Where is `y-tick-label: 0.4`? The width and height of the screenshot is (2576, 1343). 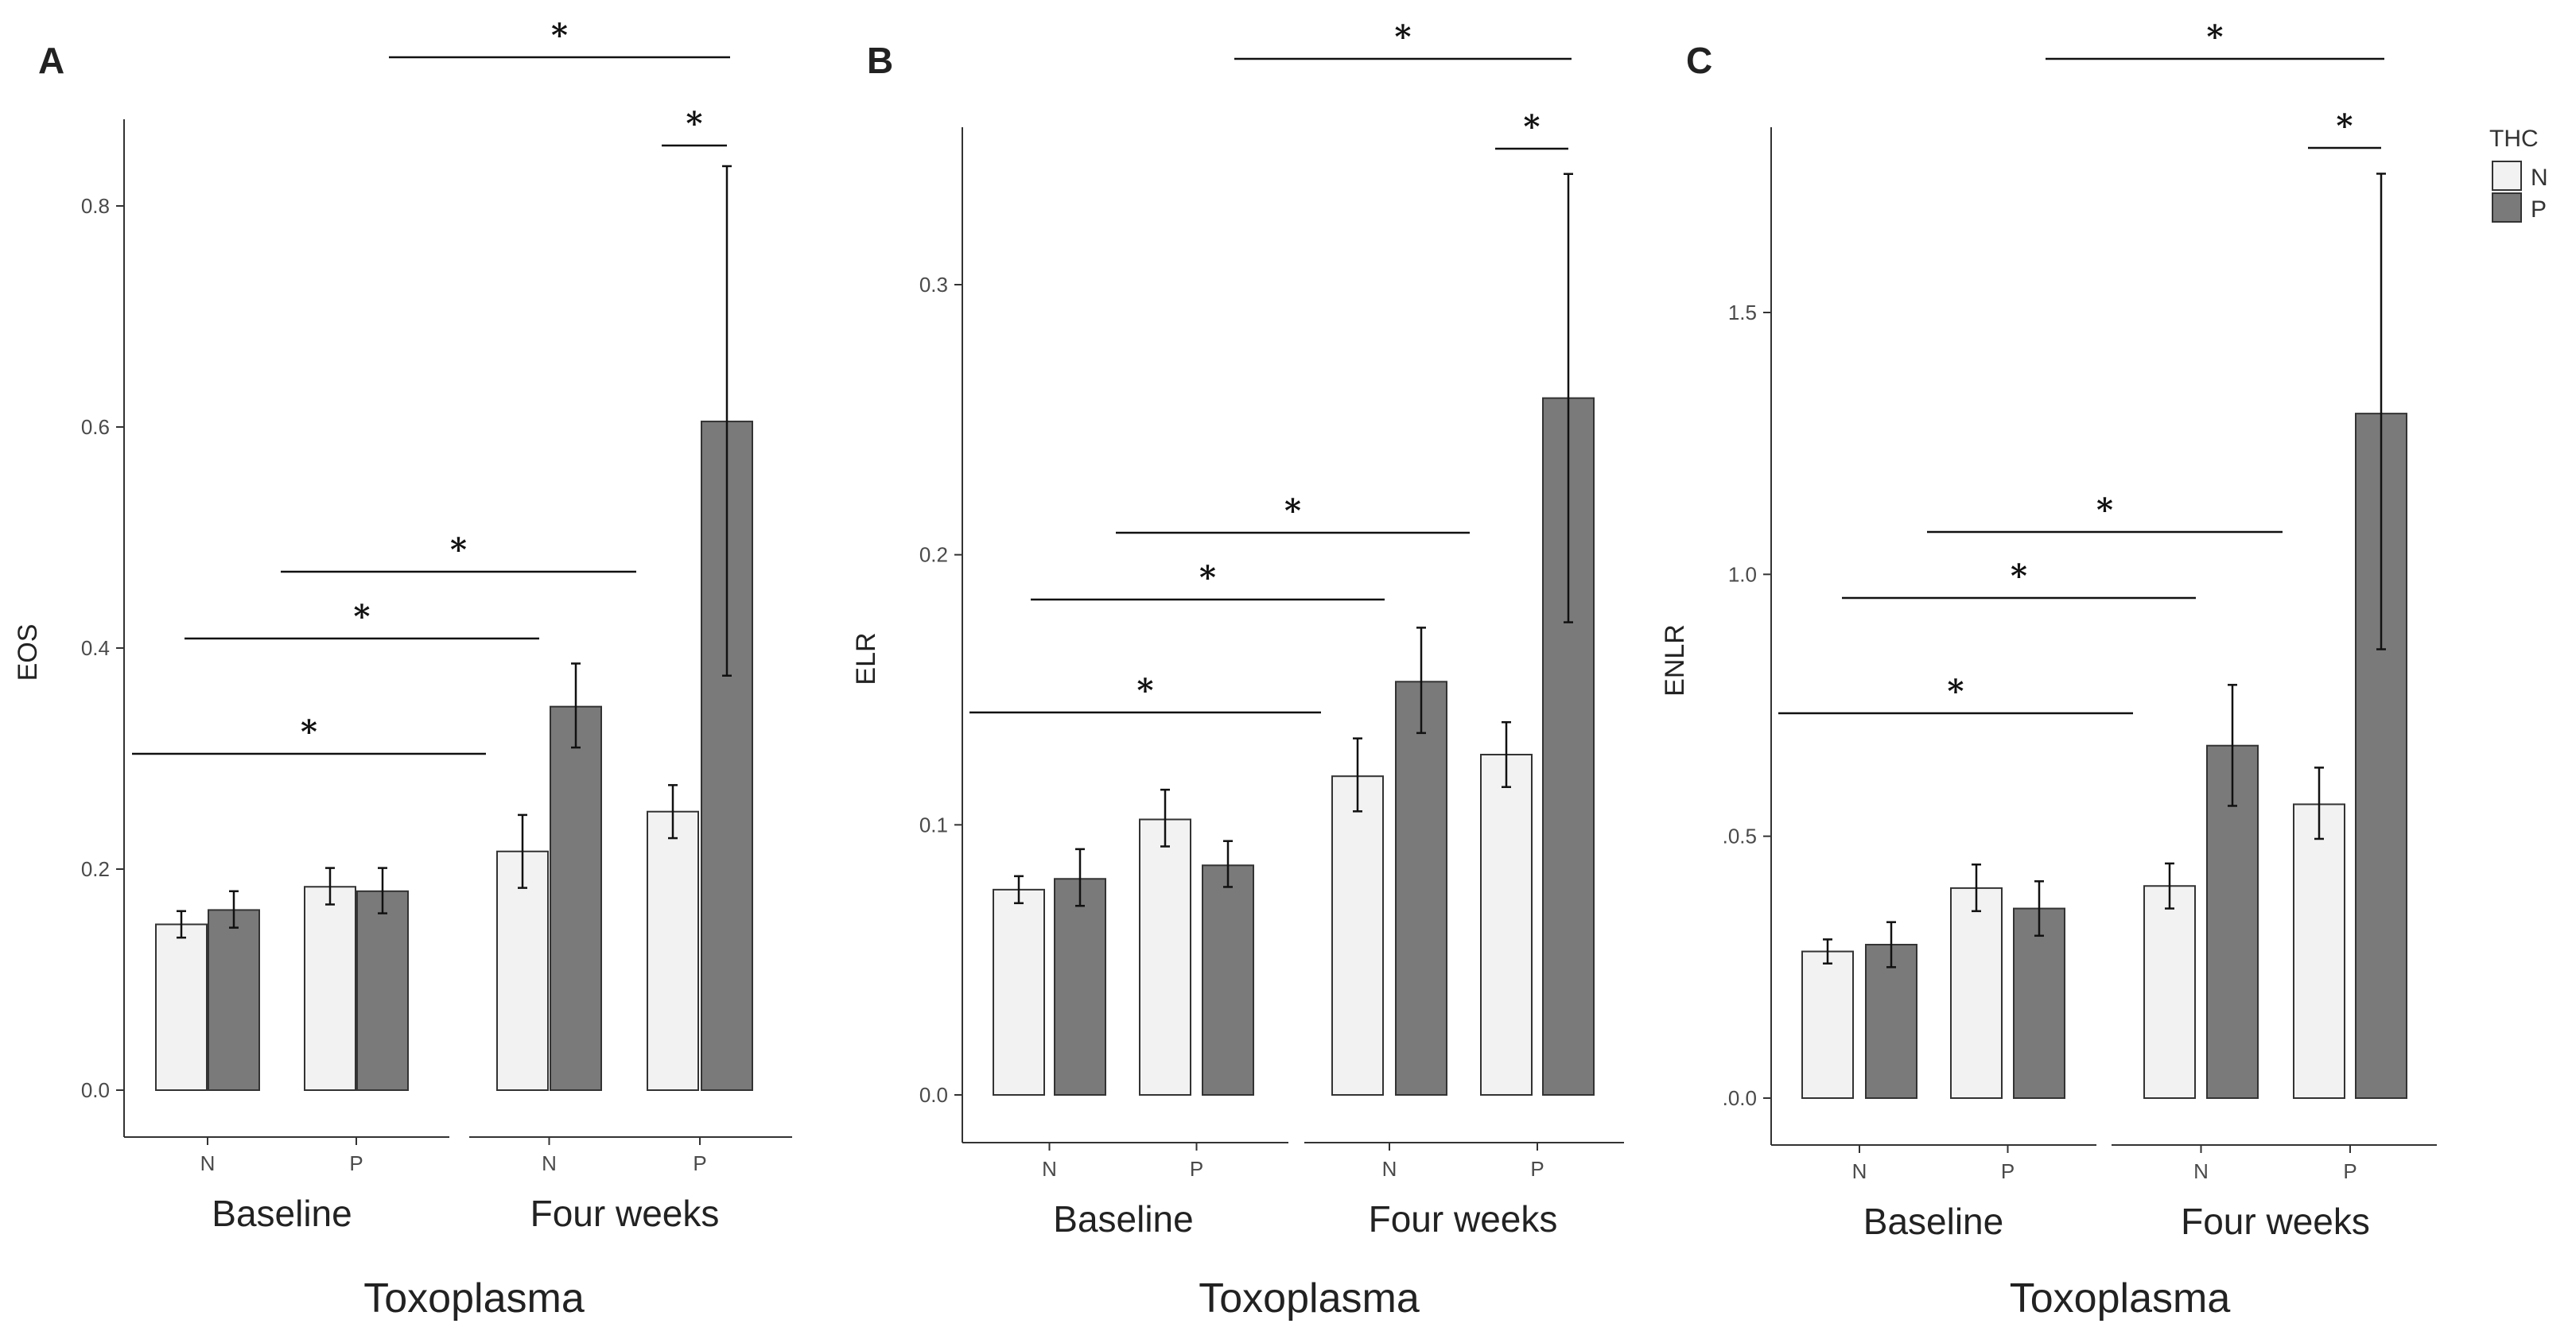
y-tick-label: 0.4 is located at coordinates (95, 648).